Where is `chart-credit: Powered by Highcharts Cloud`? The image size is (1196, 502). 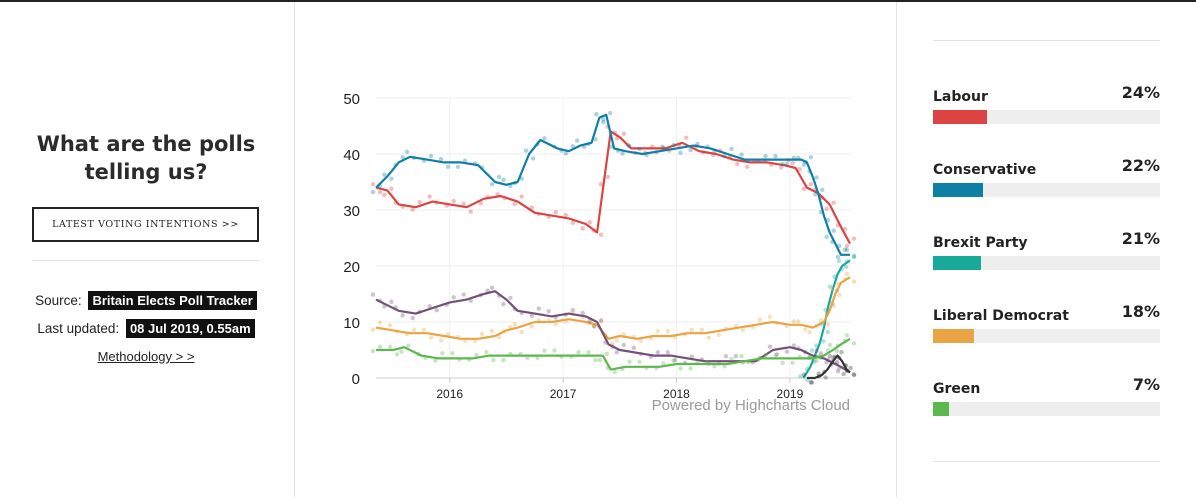 chart-credit: Powered by Highcharts Cloud is located at coordinates (751, 405).